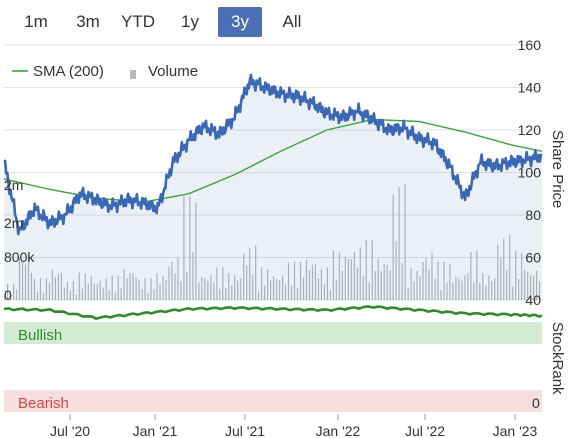 This screenshot has height=438, width=573. Describe the element at coordinates (245, 430) in the screenshot. I see `x-tick-label: Jul '21` at that location.